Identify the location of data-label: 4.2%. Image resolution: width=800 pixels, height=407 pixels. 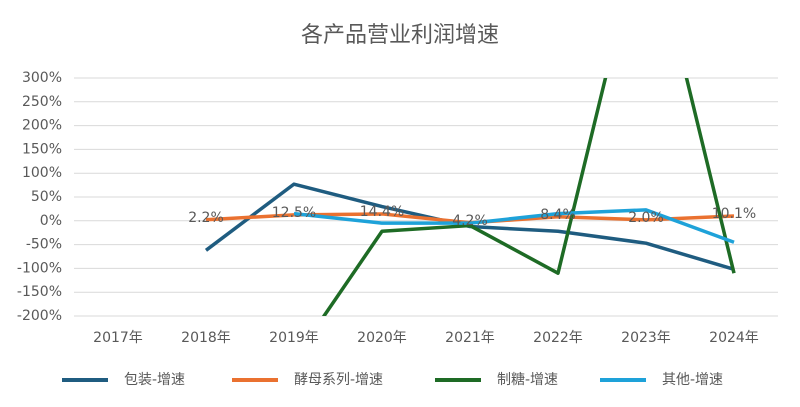
(470, 221).